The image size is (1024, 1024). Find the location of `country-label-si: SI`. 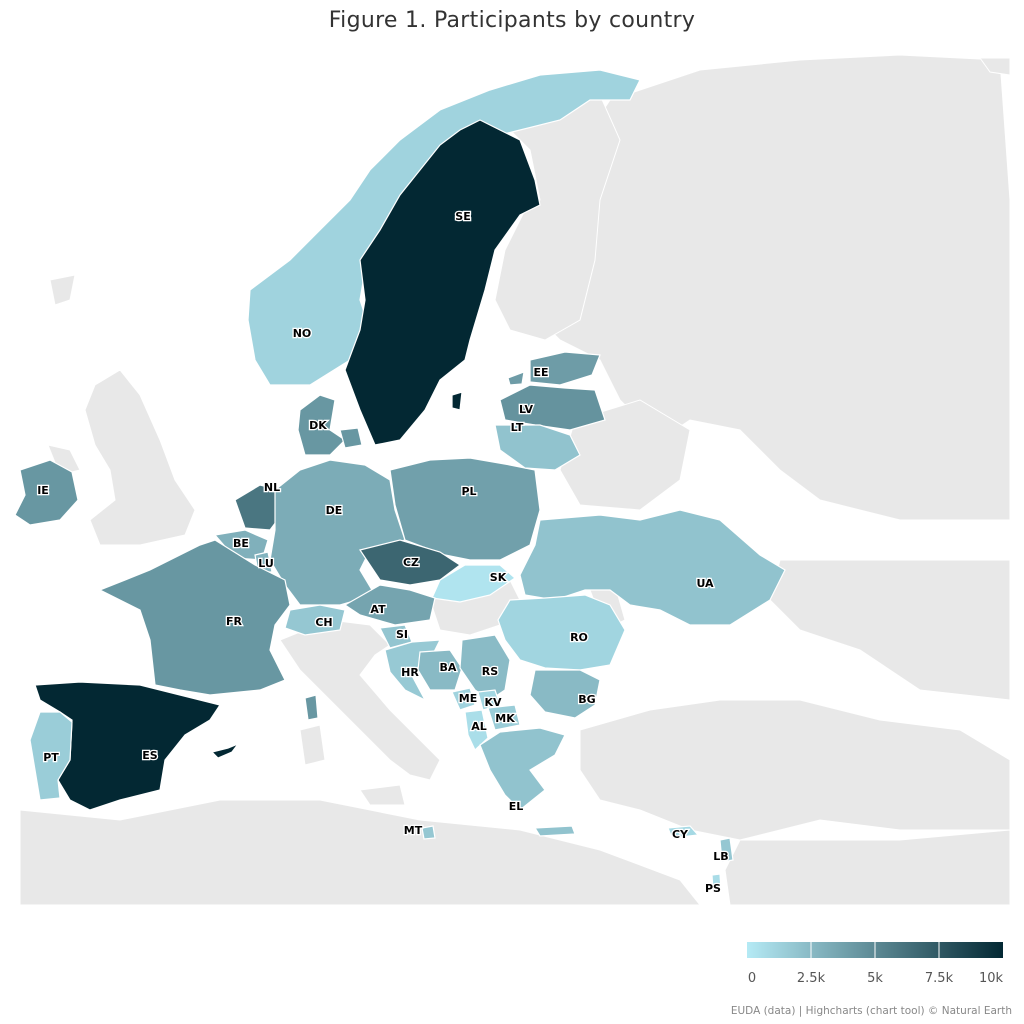

country-label-si: SI is located at coordinates (402, 634).